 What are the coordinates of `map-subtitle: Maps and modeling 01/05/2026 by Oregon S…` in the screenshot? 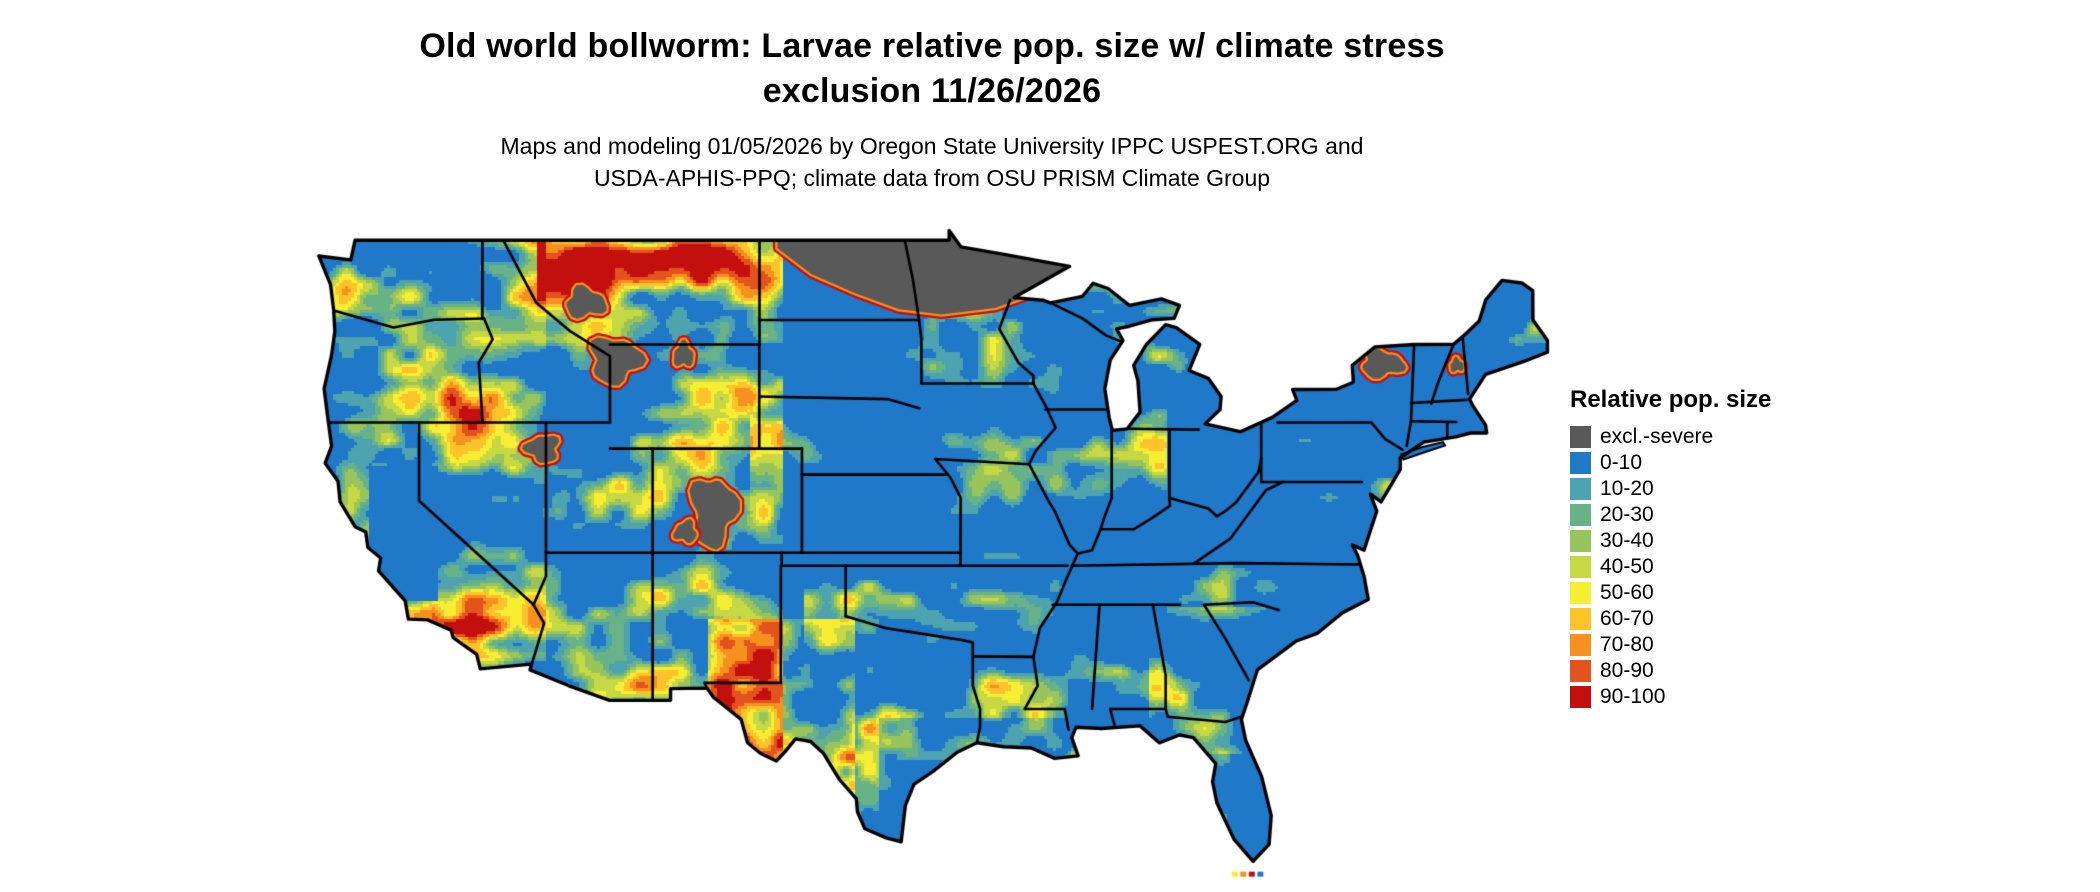 It's located at (932, 162).